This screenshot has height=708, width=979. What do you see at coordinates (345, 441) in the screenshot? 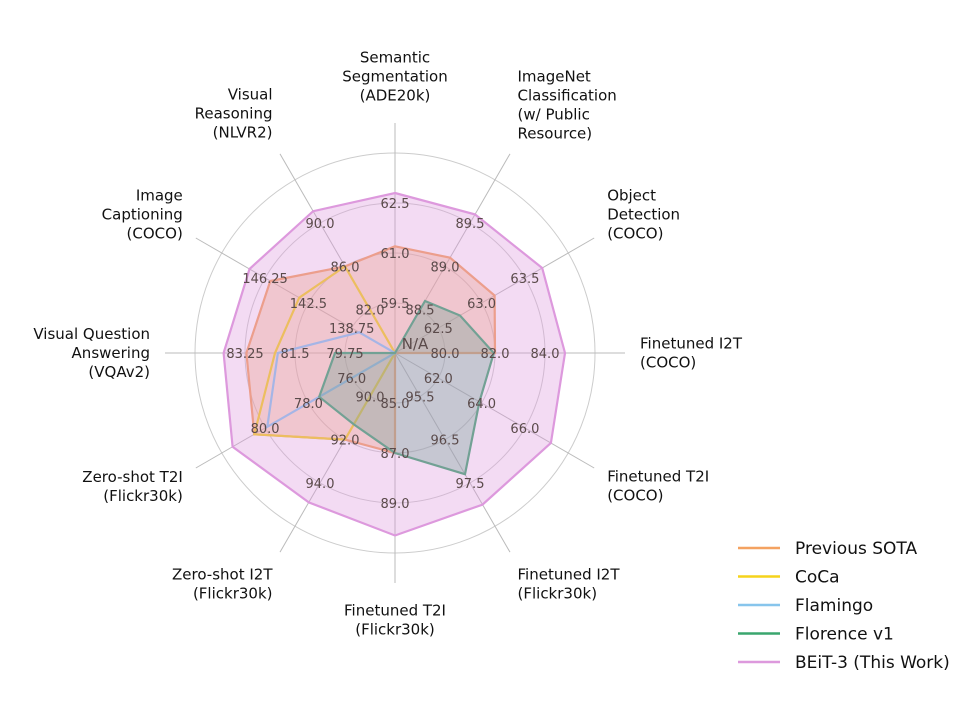
I see `tick-label: 92.0` at bounding box center [345, 441].